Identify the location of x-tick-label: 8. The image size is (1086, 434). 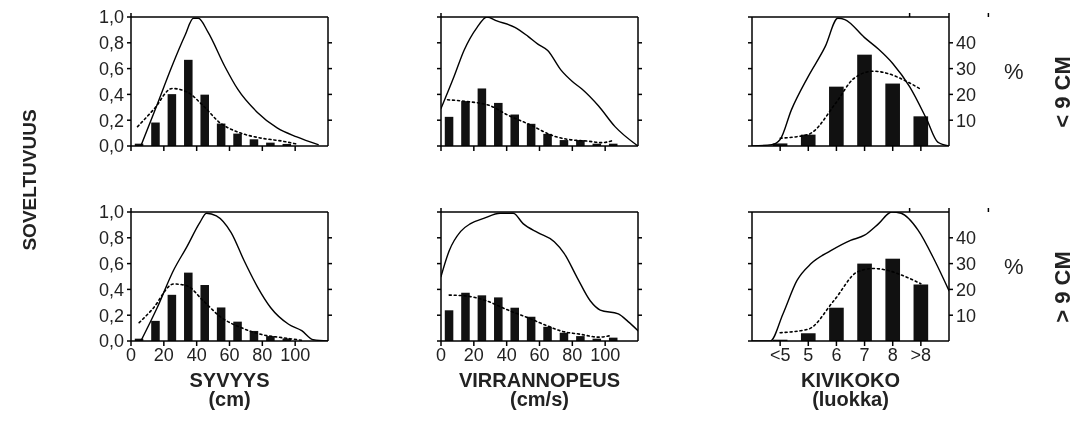
(892, 354).